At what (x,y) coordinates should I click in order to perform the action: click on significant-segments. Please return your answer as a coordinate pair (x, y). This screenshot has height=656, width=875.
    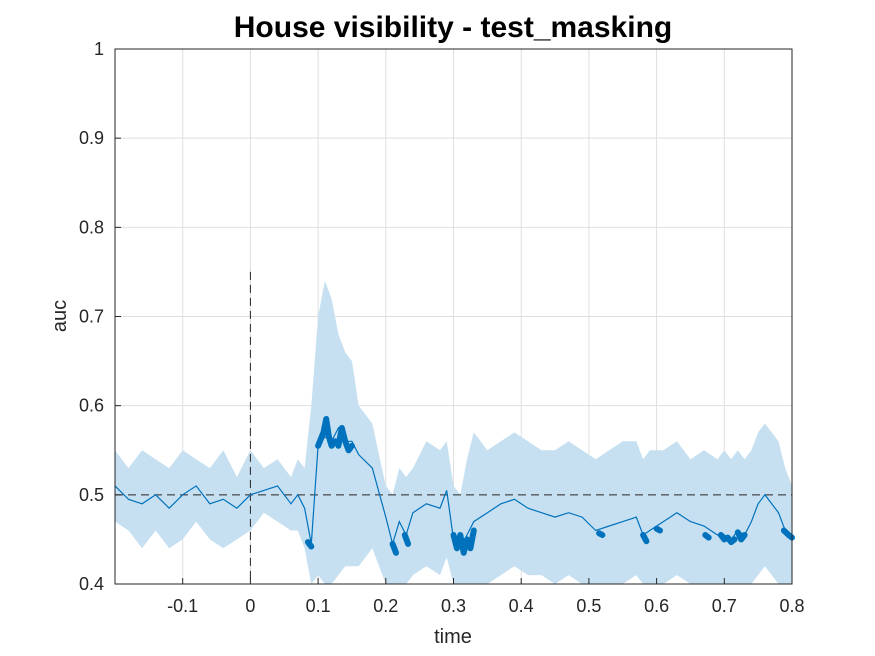
    Looking at the image, I should click on (549, 486).